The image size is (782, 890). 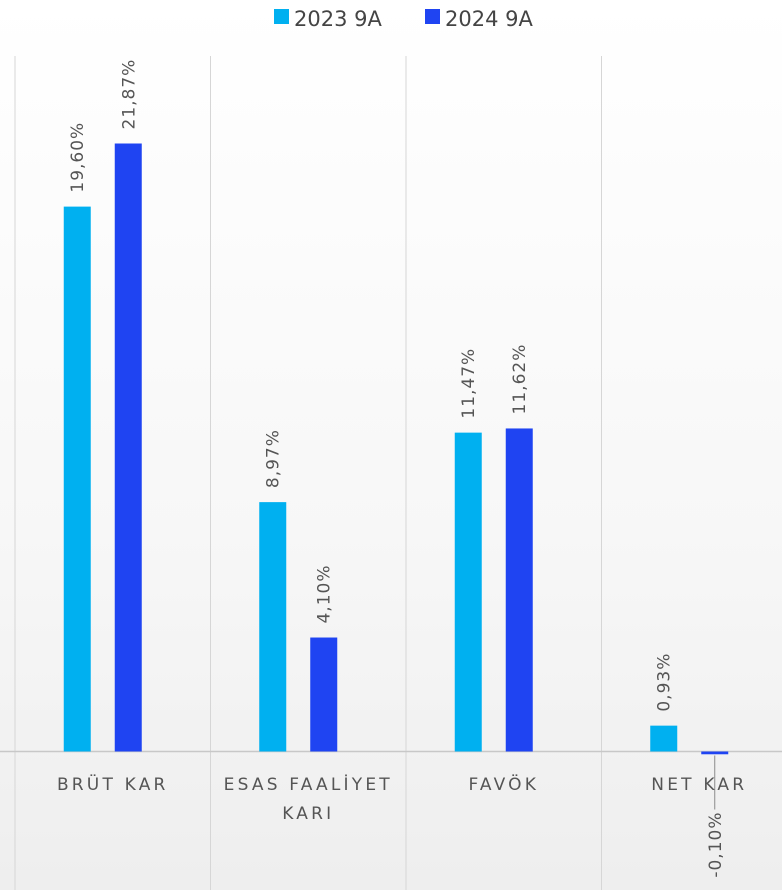 What do you see at coordinates (402, 798) in the screenshot?
I see `category-labels: BRÜT KAR ESAS FAALİYET KARI FAVÖK NET KAR` at bounding box center [402, 798].